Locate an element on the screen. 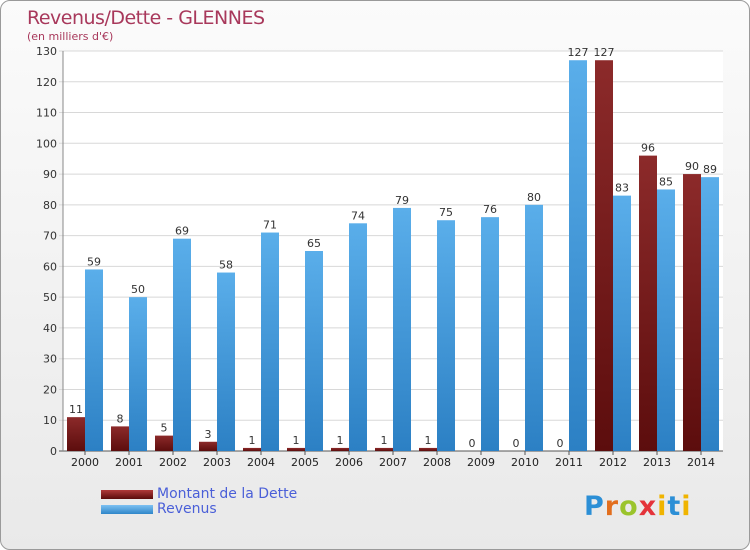 This screenshot has width=750, height=550. data-label-revenus: 83 is located at coordinates (622, 188).